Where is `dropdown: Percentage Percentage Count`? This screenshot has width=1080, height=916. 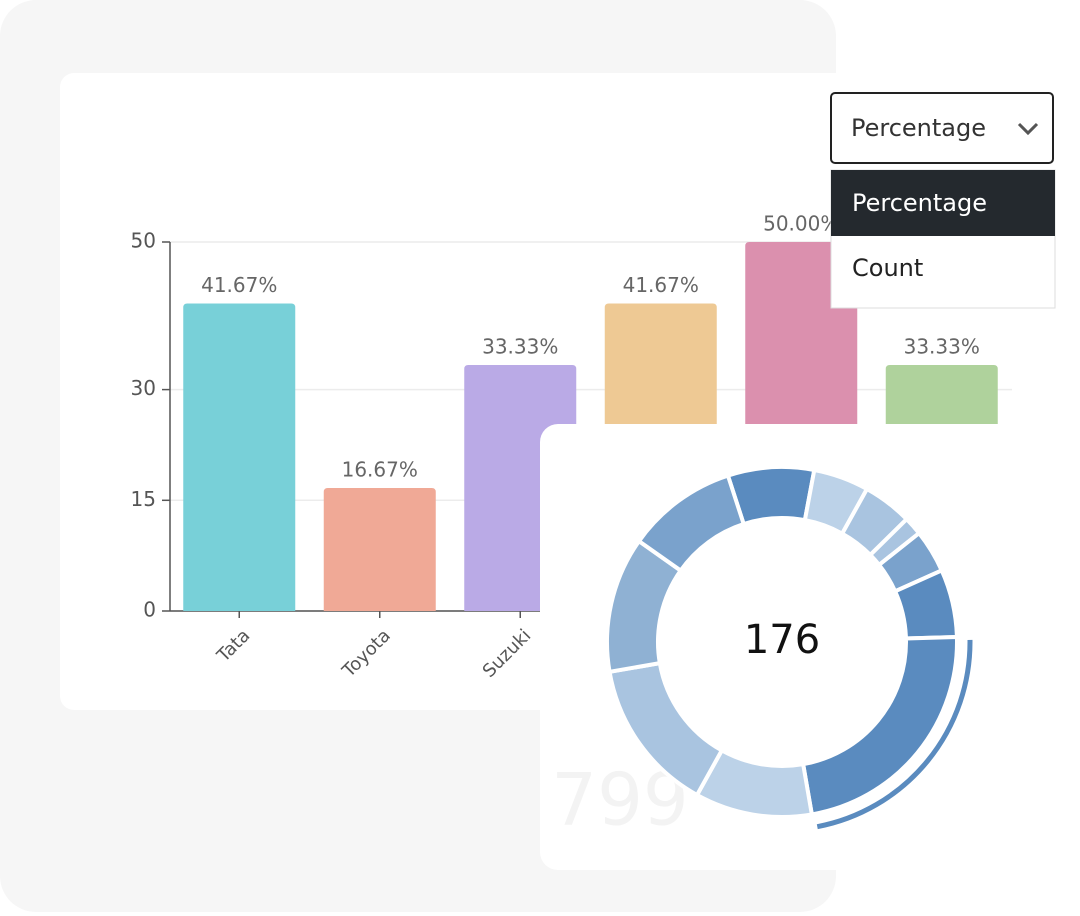
dropdown: Percentage Percentage Count is located at coordinates (943, 200).